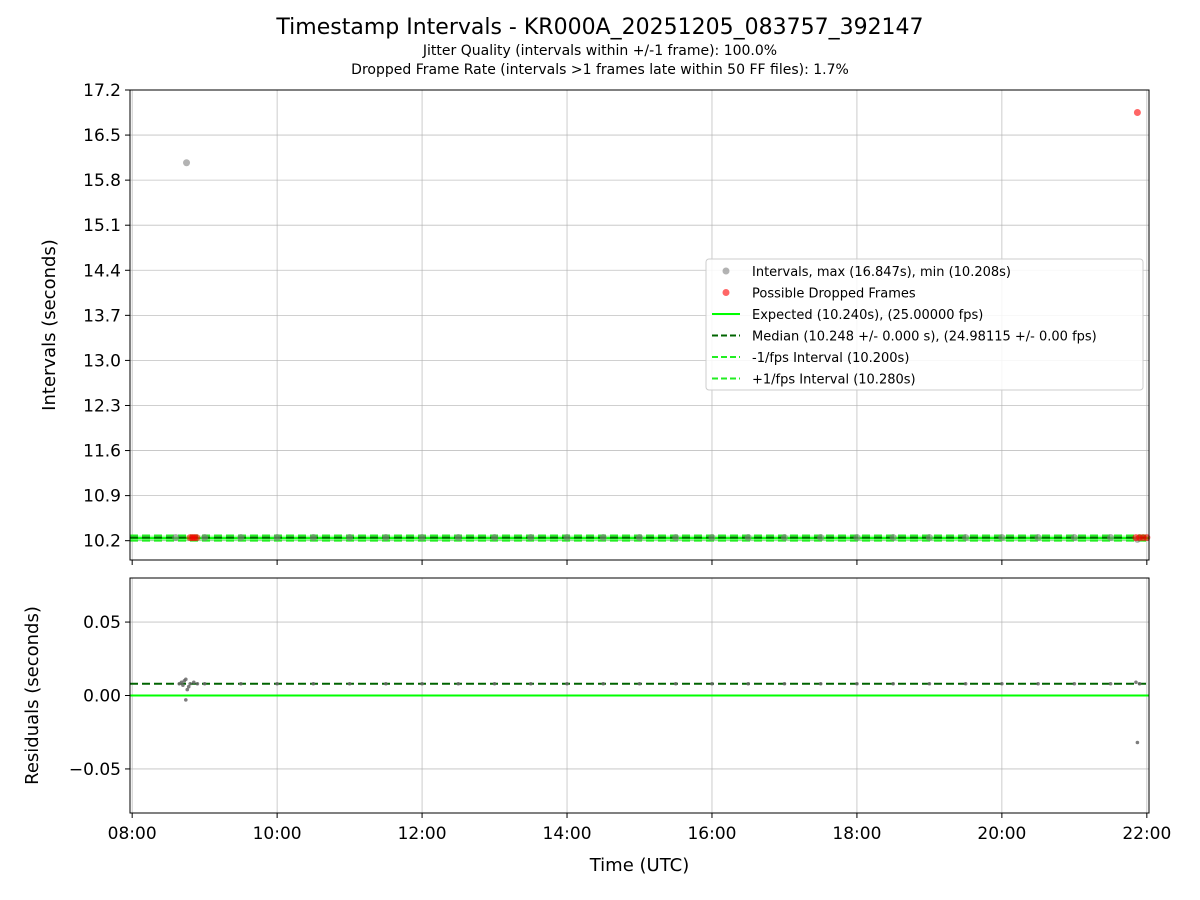 This screenshot has width=1200, height=900. What do you see at coordinates (834, 380) in the screenshot?
I see `legend-label: +1/fps Interval (10.280s)` at bounding box center [834, 380].